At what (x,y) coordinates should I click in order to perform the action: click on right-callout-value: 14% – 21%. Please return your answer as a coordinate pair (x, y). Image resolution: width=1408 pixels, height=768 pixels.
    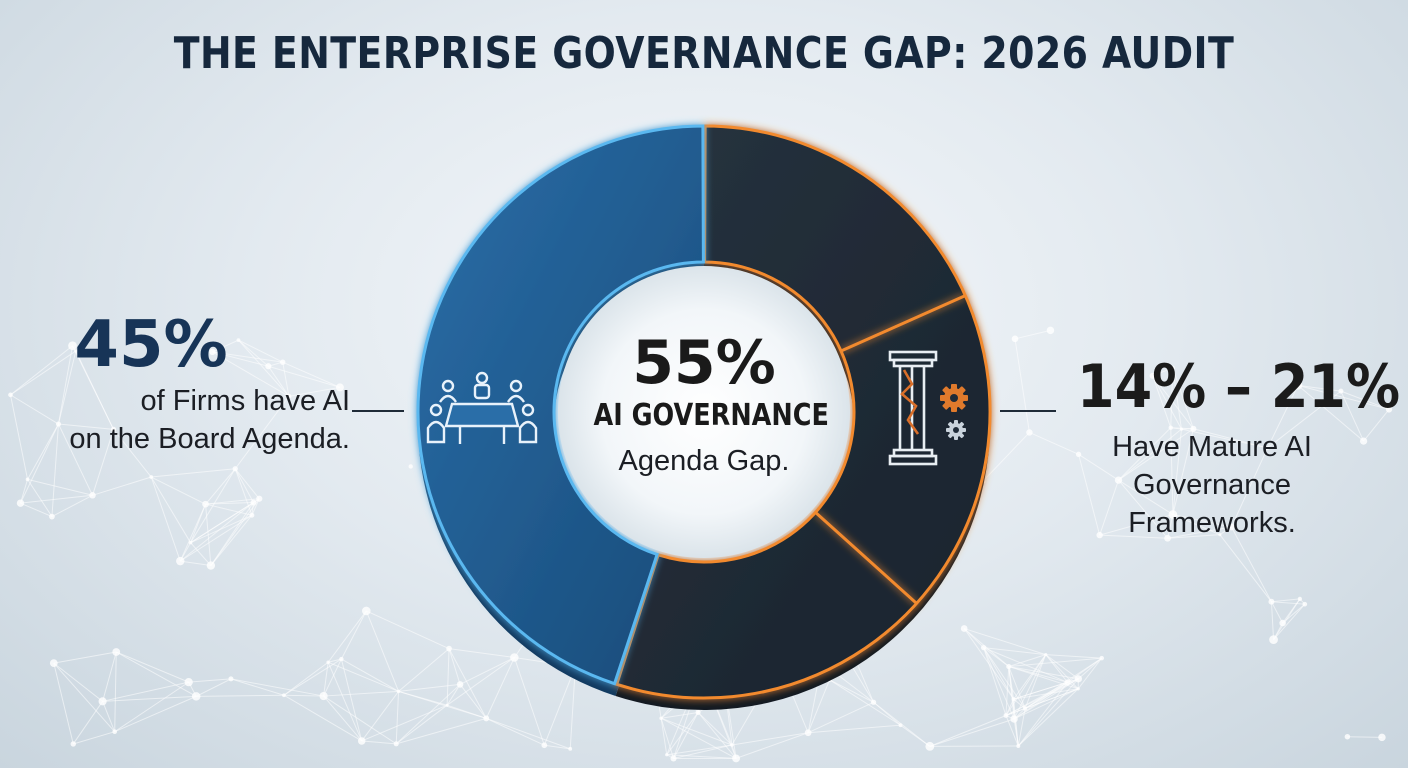
    Looking at the image, I should click on (1239, 387).